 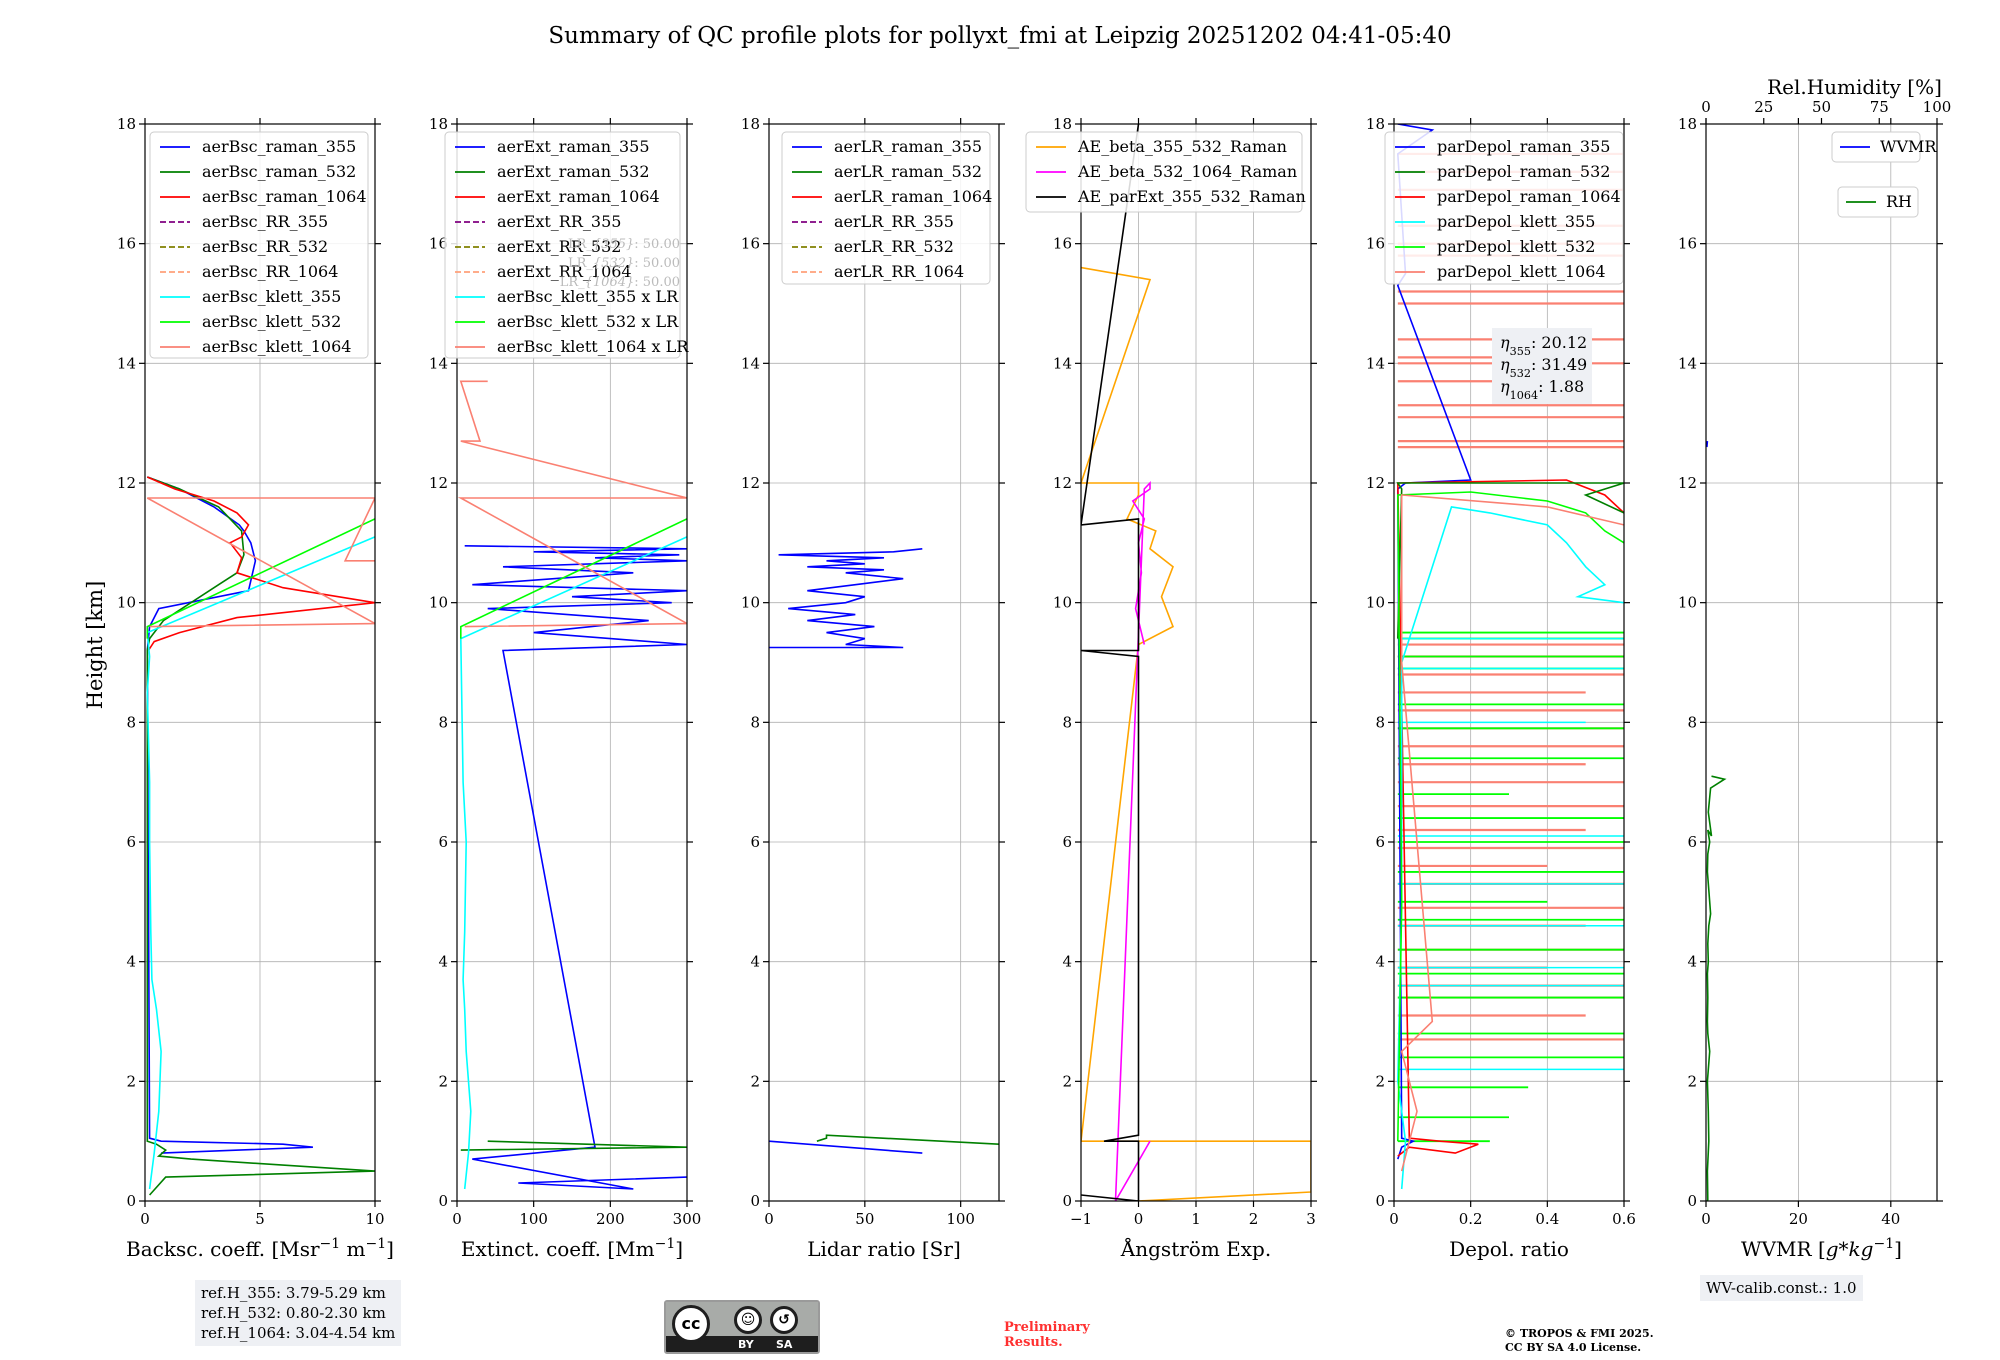 I want to click on legend-label: AE_beta_355_532_Raman, so click(x=1182, y=146).